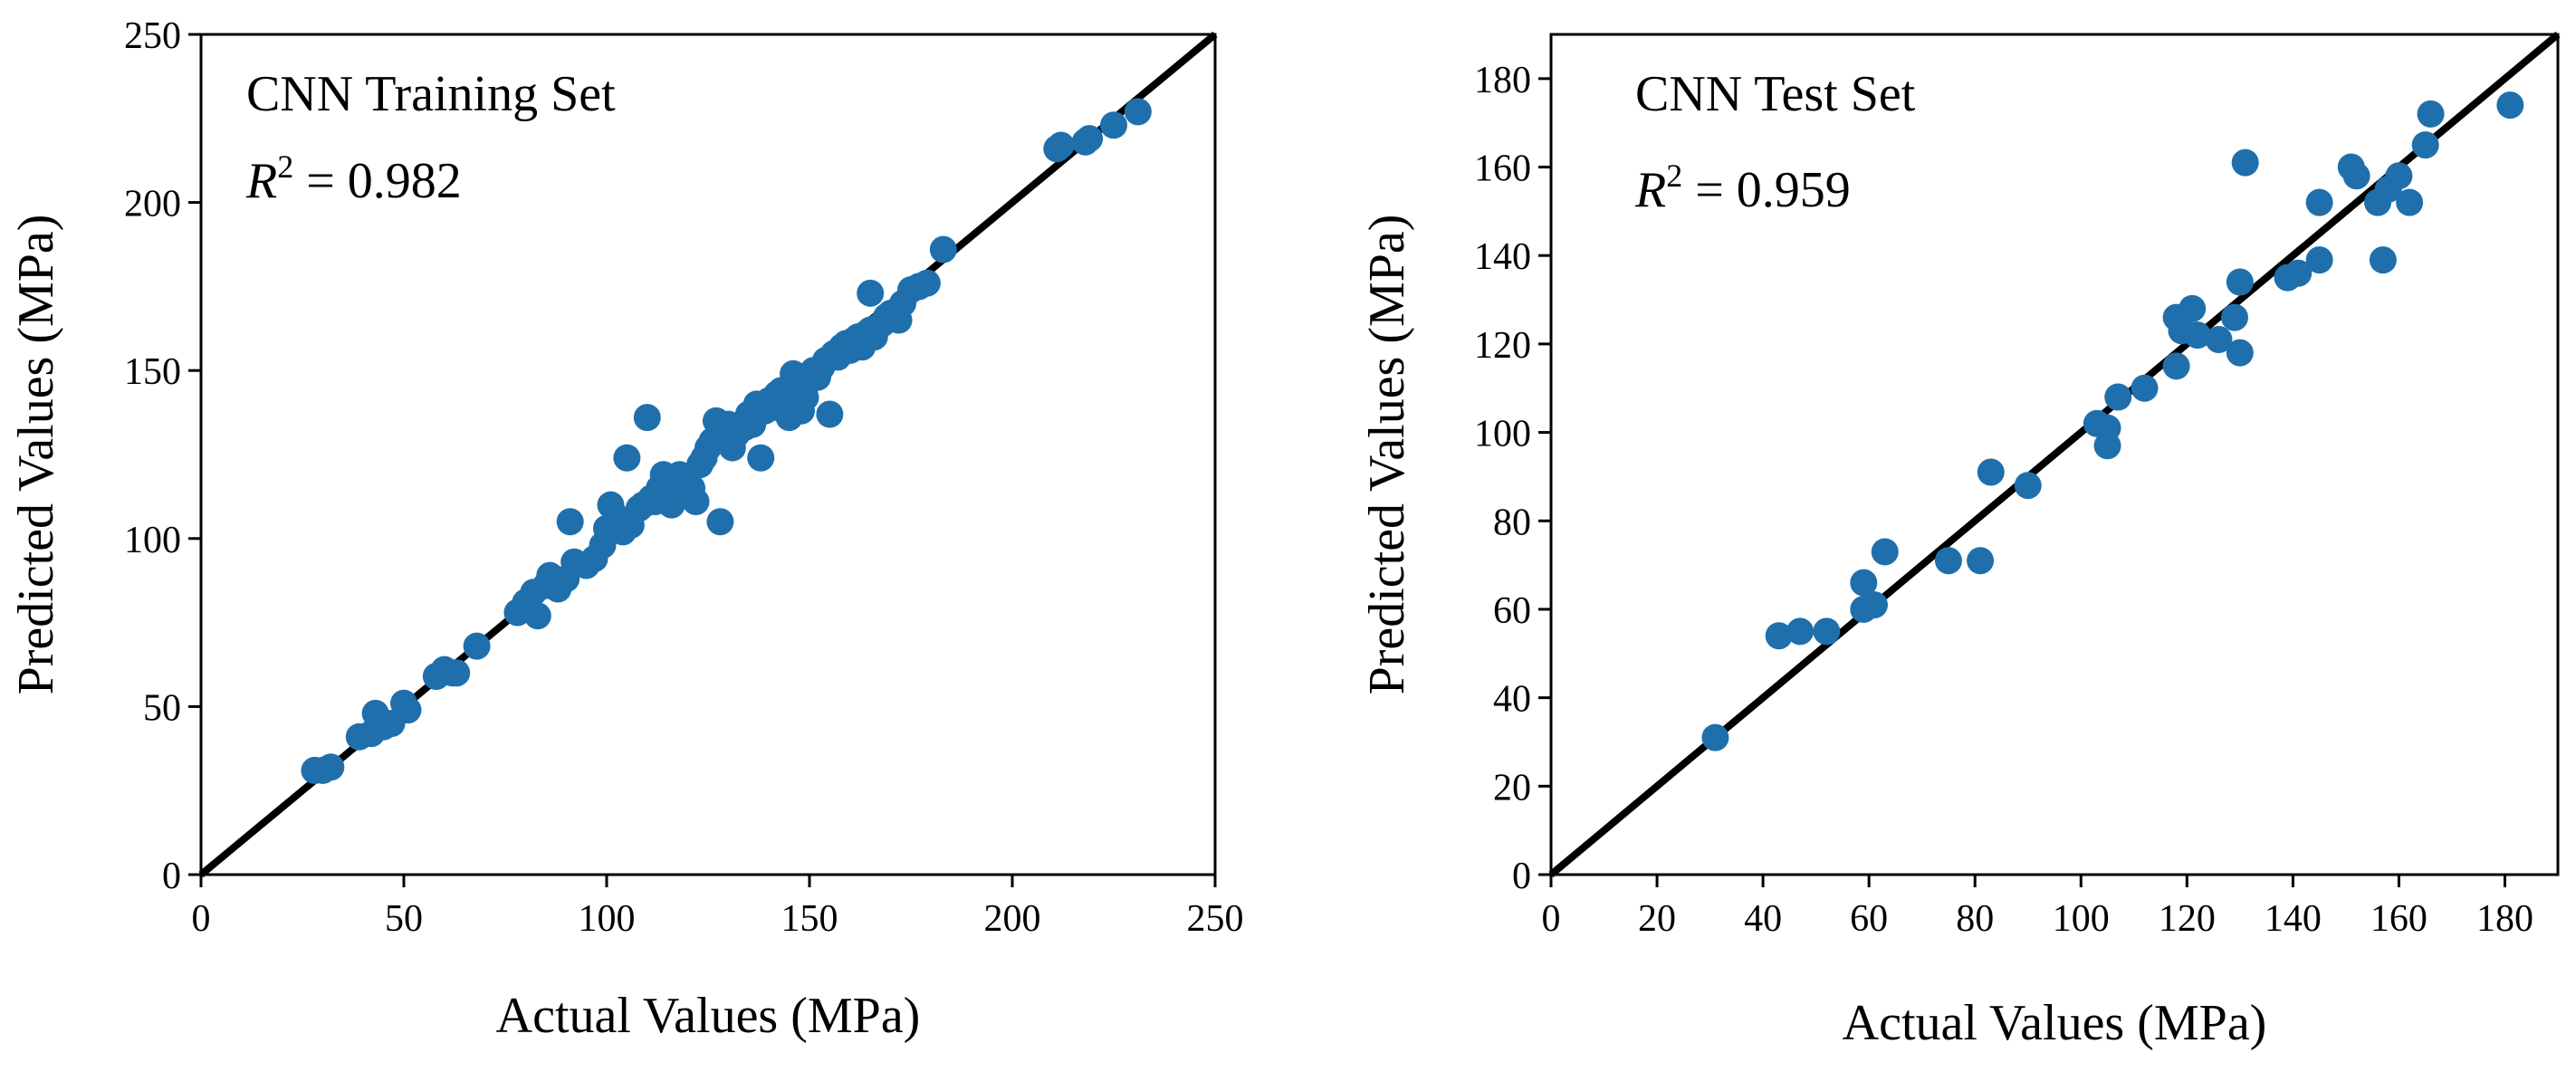 This screenshot has width=2576, height=1072. Describe the element at coordinates (162, 456) in the screenshot. I see `y-axis: 0 50 100 150 200 250` at that location.